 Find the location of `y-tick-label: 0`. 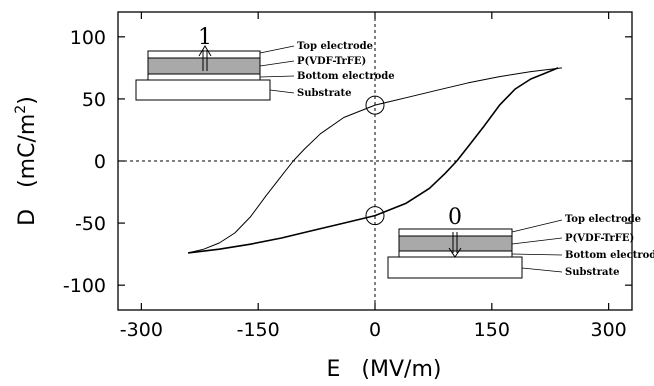

y-tick-label: 0 is located at coordinates (100, 162).